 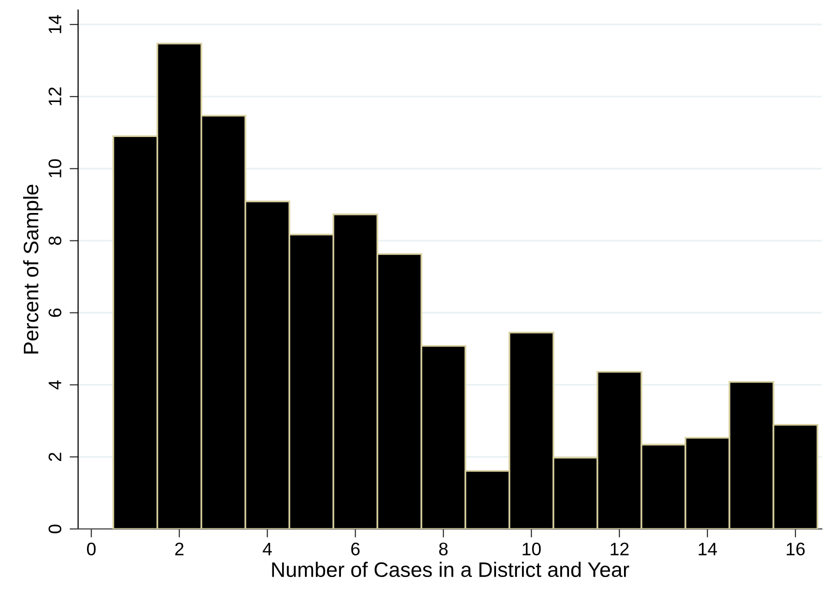 I want to click on y-axis-title: Percent of Sample, so click(x=33, y=269).